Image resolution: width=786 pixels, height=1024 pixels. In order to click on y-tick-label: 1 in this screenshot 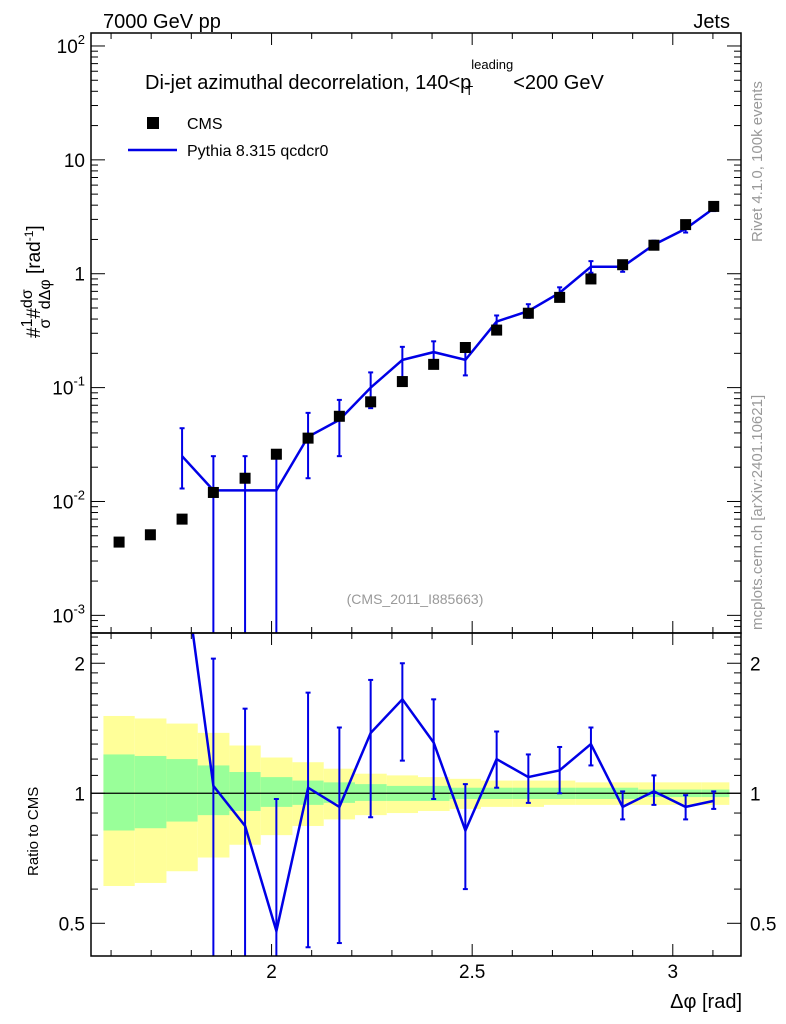, I will do `click(79, 275)`.